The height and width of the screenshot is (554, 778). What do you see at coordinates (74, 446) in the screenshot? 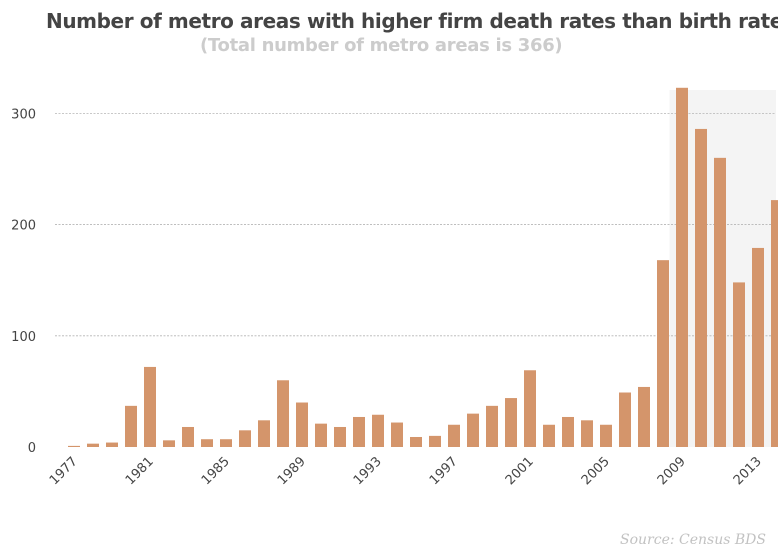
I see `bar-1977` at bounding box center [74, 446].